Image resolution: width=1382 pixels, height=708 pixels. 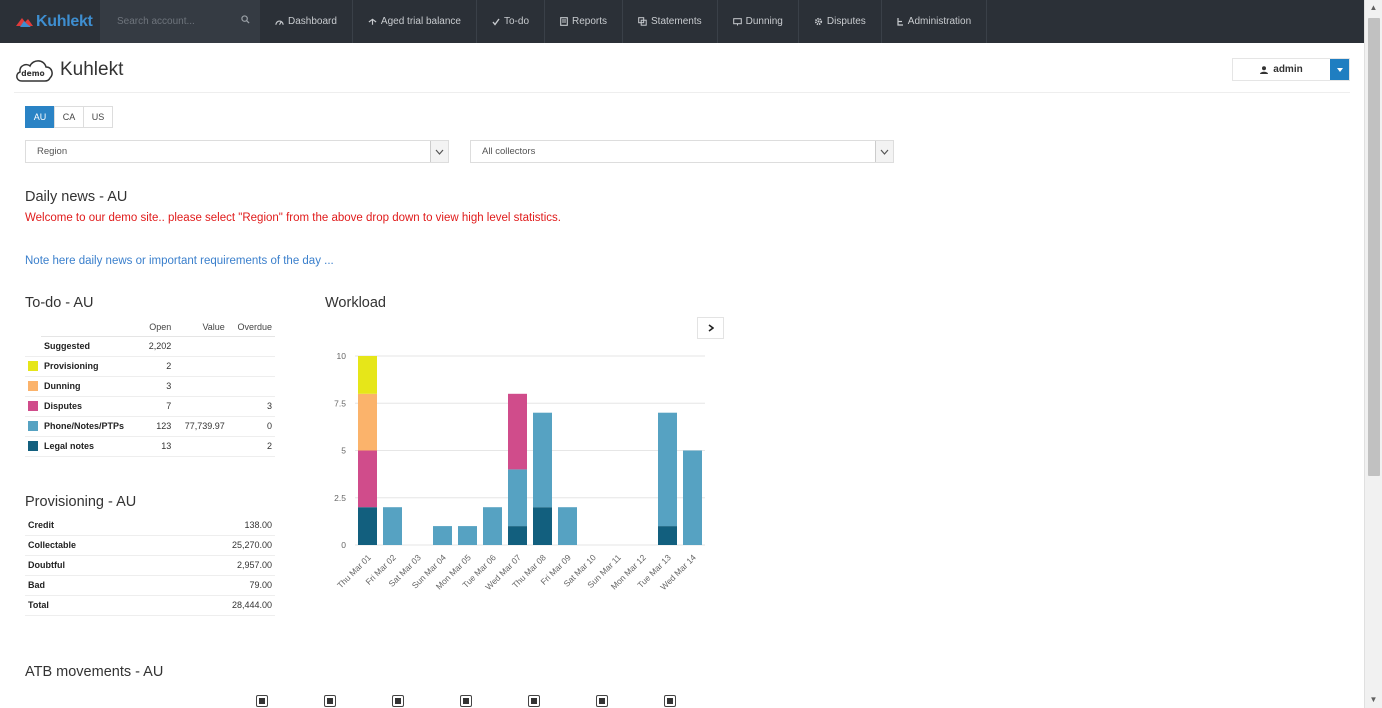 I want to click on nav-dashboard-label: Dashboard, so click(x=312, y=21).